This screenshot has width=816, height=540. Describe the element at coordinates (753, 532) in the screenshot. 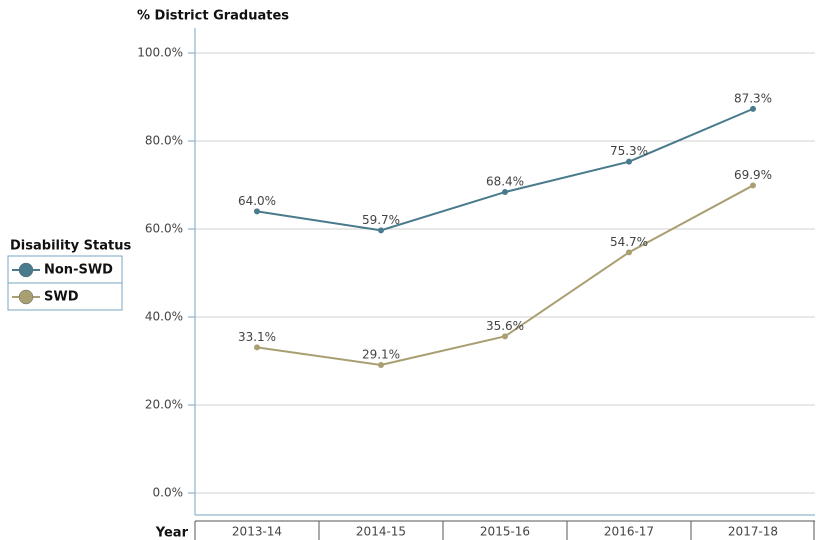

I see `x-tick-label: 2017-18` at that location.